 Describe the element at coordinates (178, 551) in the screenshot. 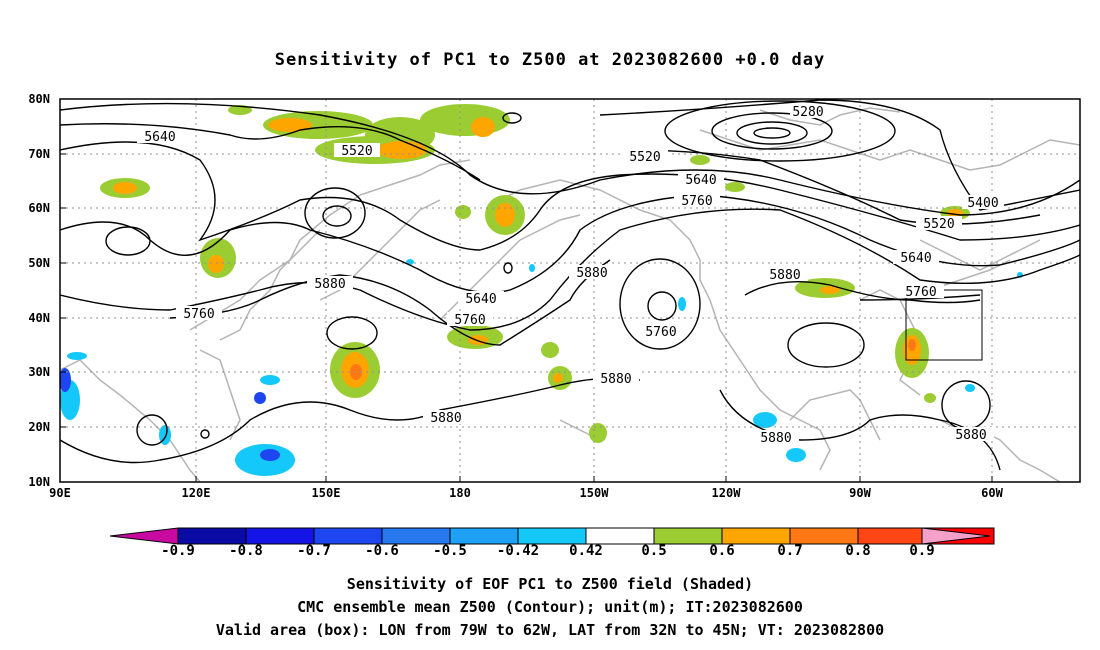

I see `colorbar-label: -0.9` at that location.